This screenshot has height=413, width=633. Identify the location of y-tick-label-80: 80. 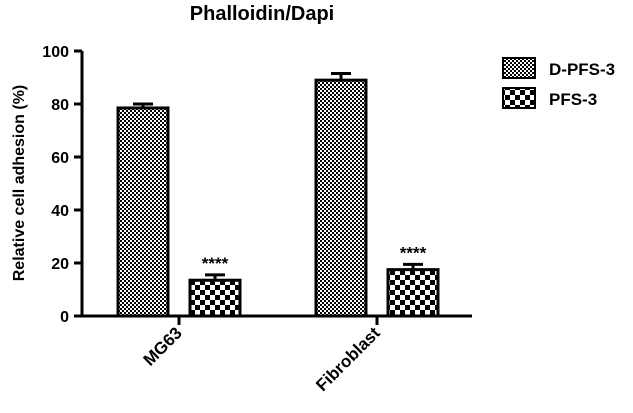
(60, 105).